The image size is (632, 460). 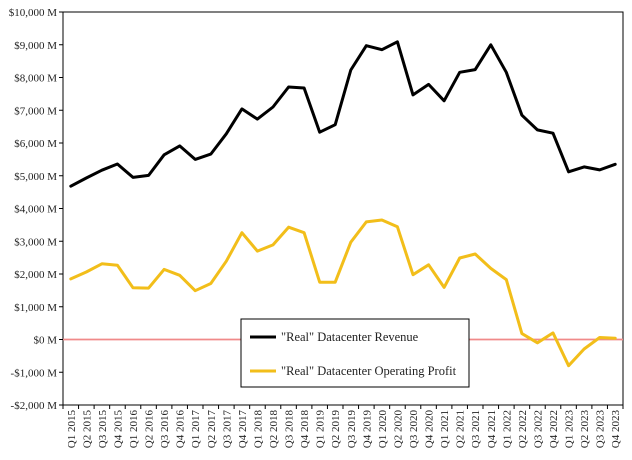 What do you see at coordinates (34, 373) in the screenshot?
I see `y-tick-label: -$1,000 M` at bounding box center [34, 373].